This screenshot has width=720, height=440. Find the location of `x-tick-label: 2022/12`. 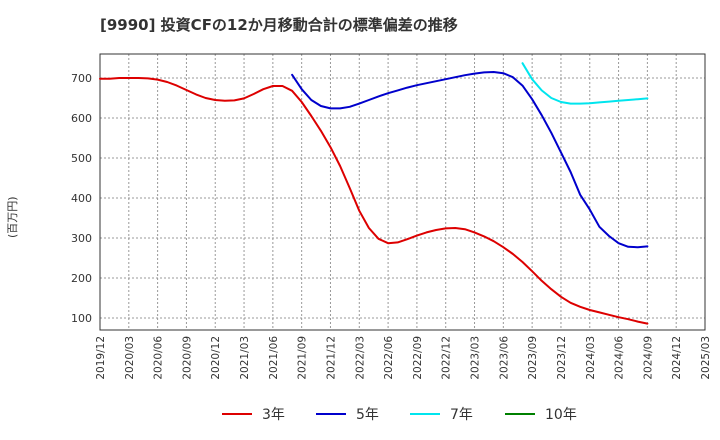

x-tick-label: 2022/12 is located at coordinates (447, 358).